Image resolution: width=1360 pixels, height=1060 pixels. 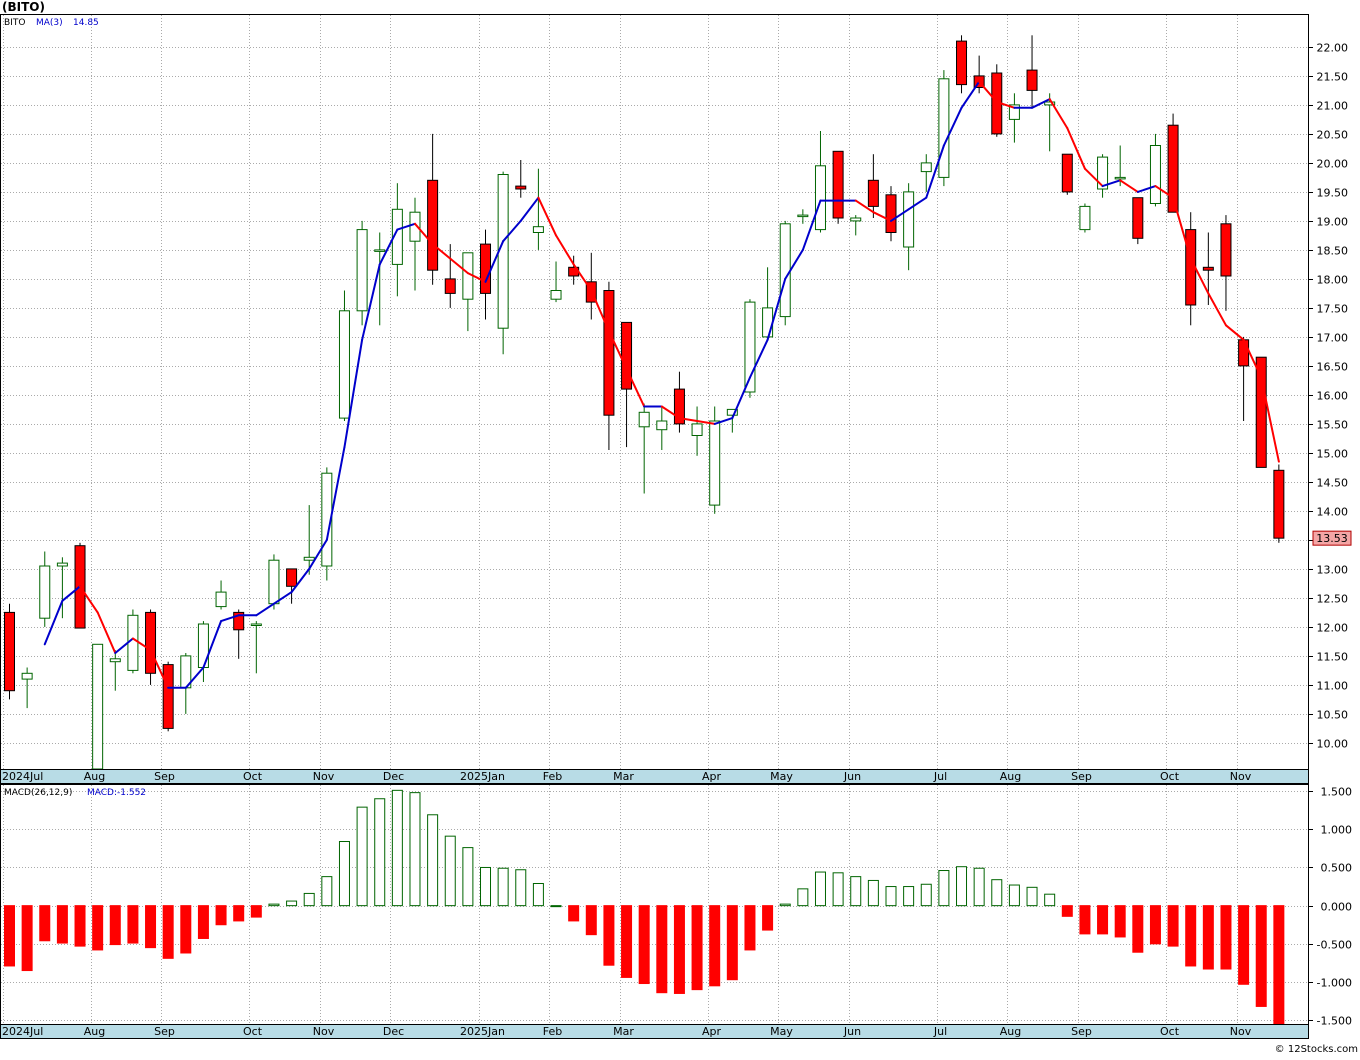 I want to click on macd-tick-label: -1.500, so click(x=1334, y=1021).